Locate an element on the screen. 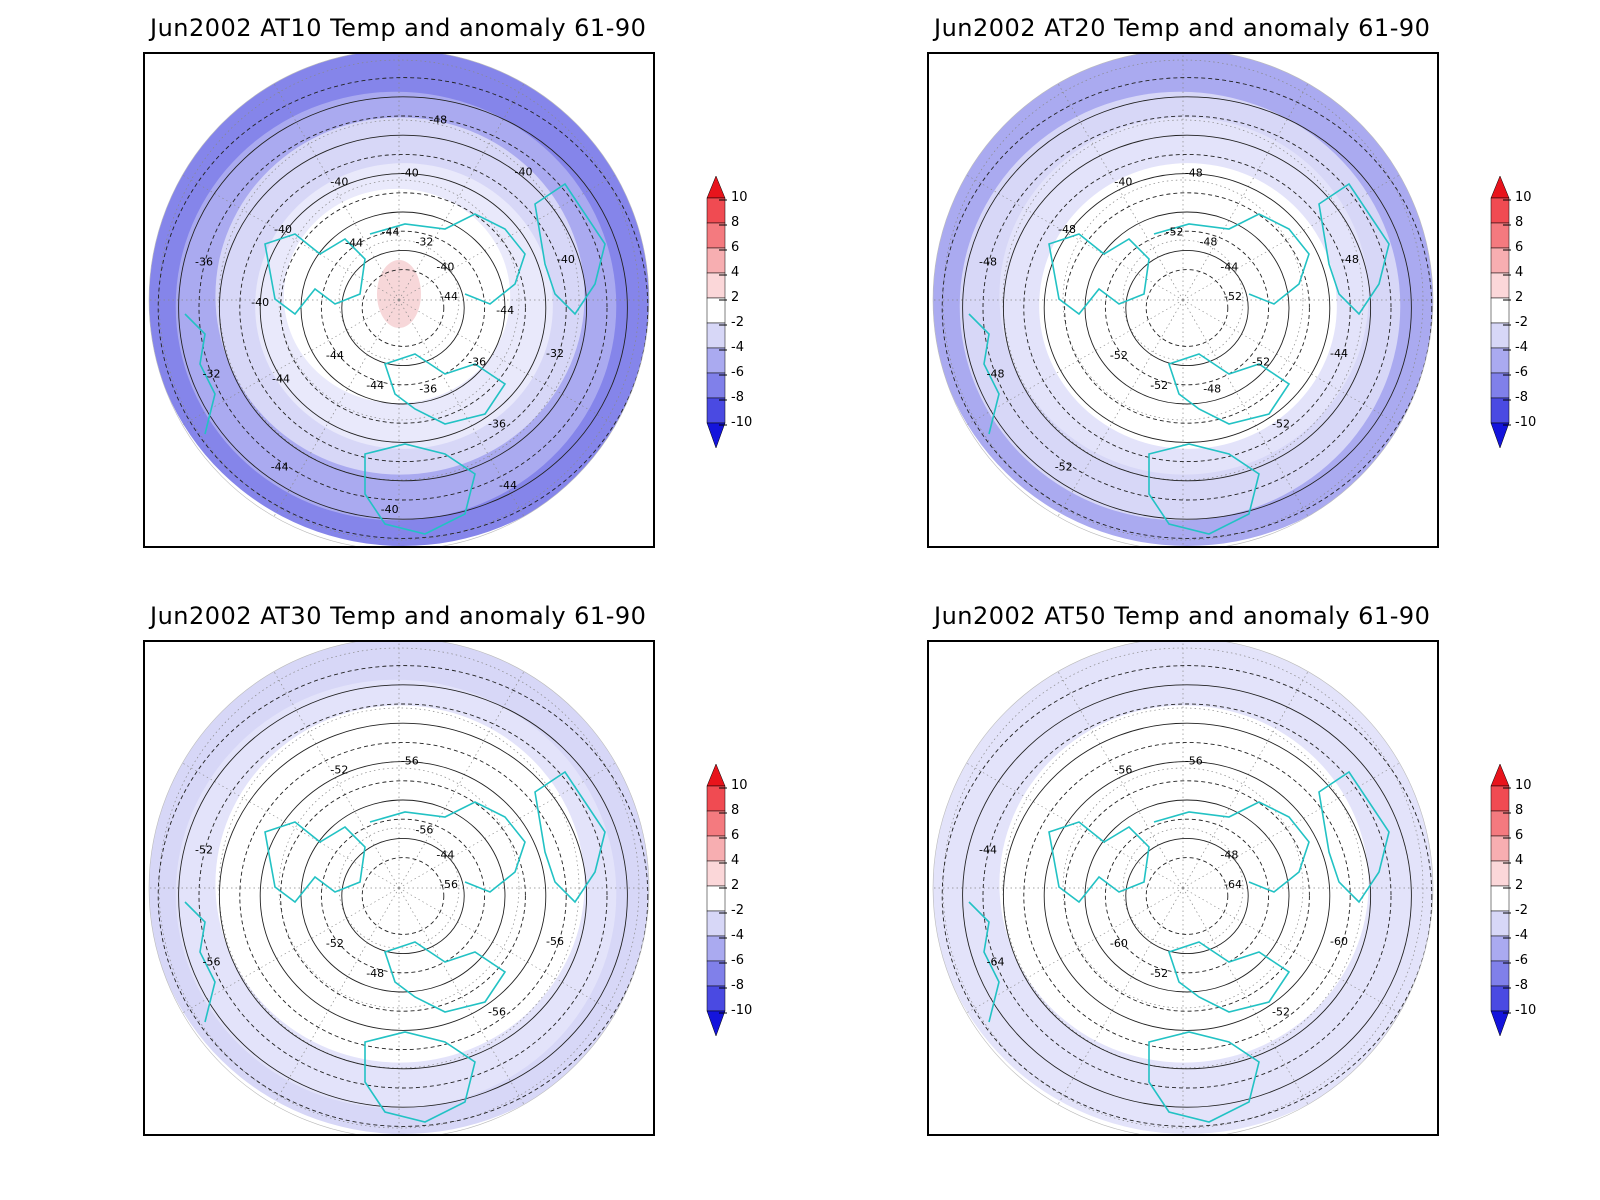  latitude-circle is located at coordinates (1183, 300).